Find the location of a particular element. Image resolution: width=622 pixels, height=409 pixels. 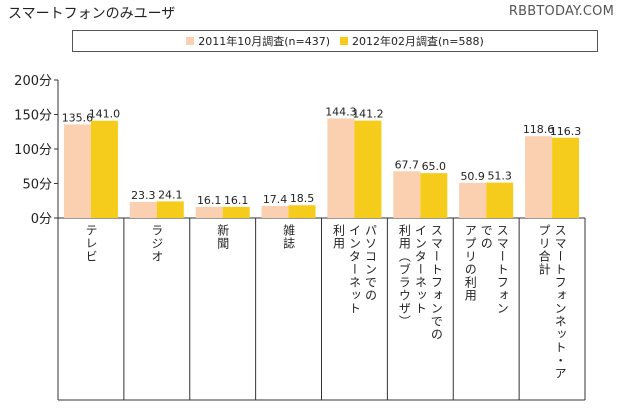

data-label: 51.3 is located at coordinates (499, 176).